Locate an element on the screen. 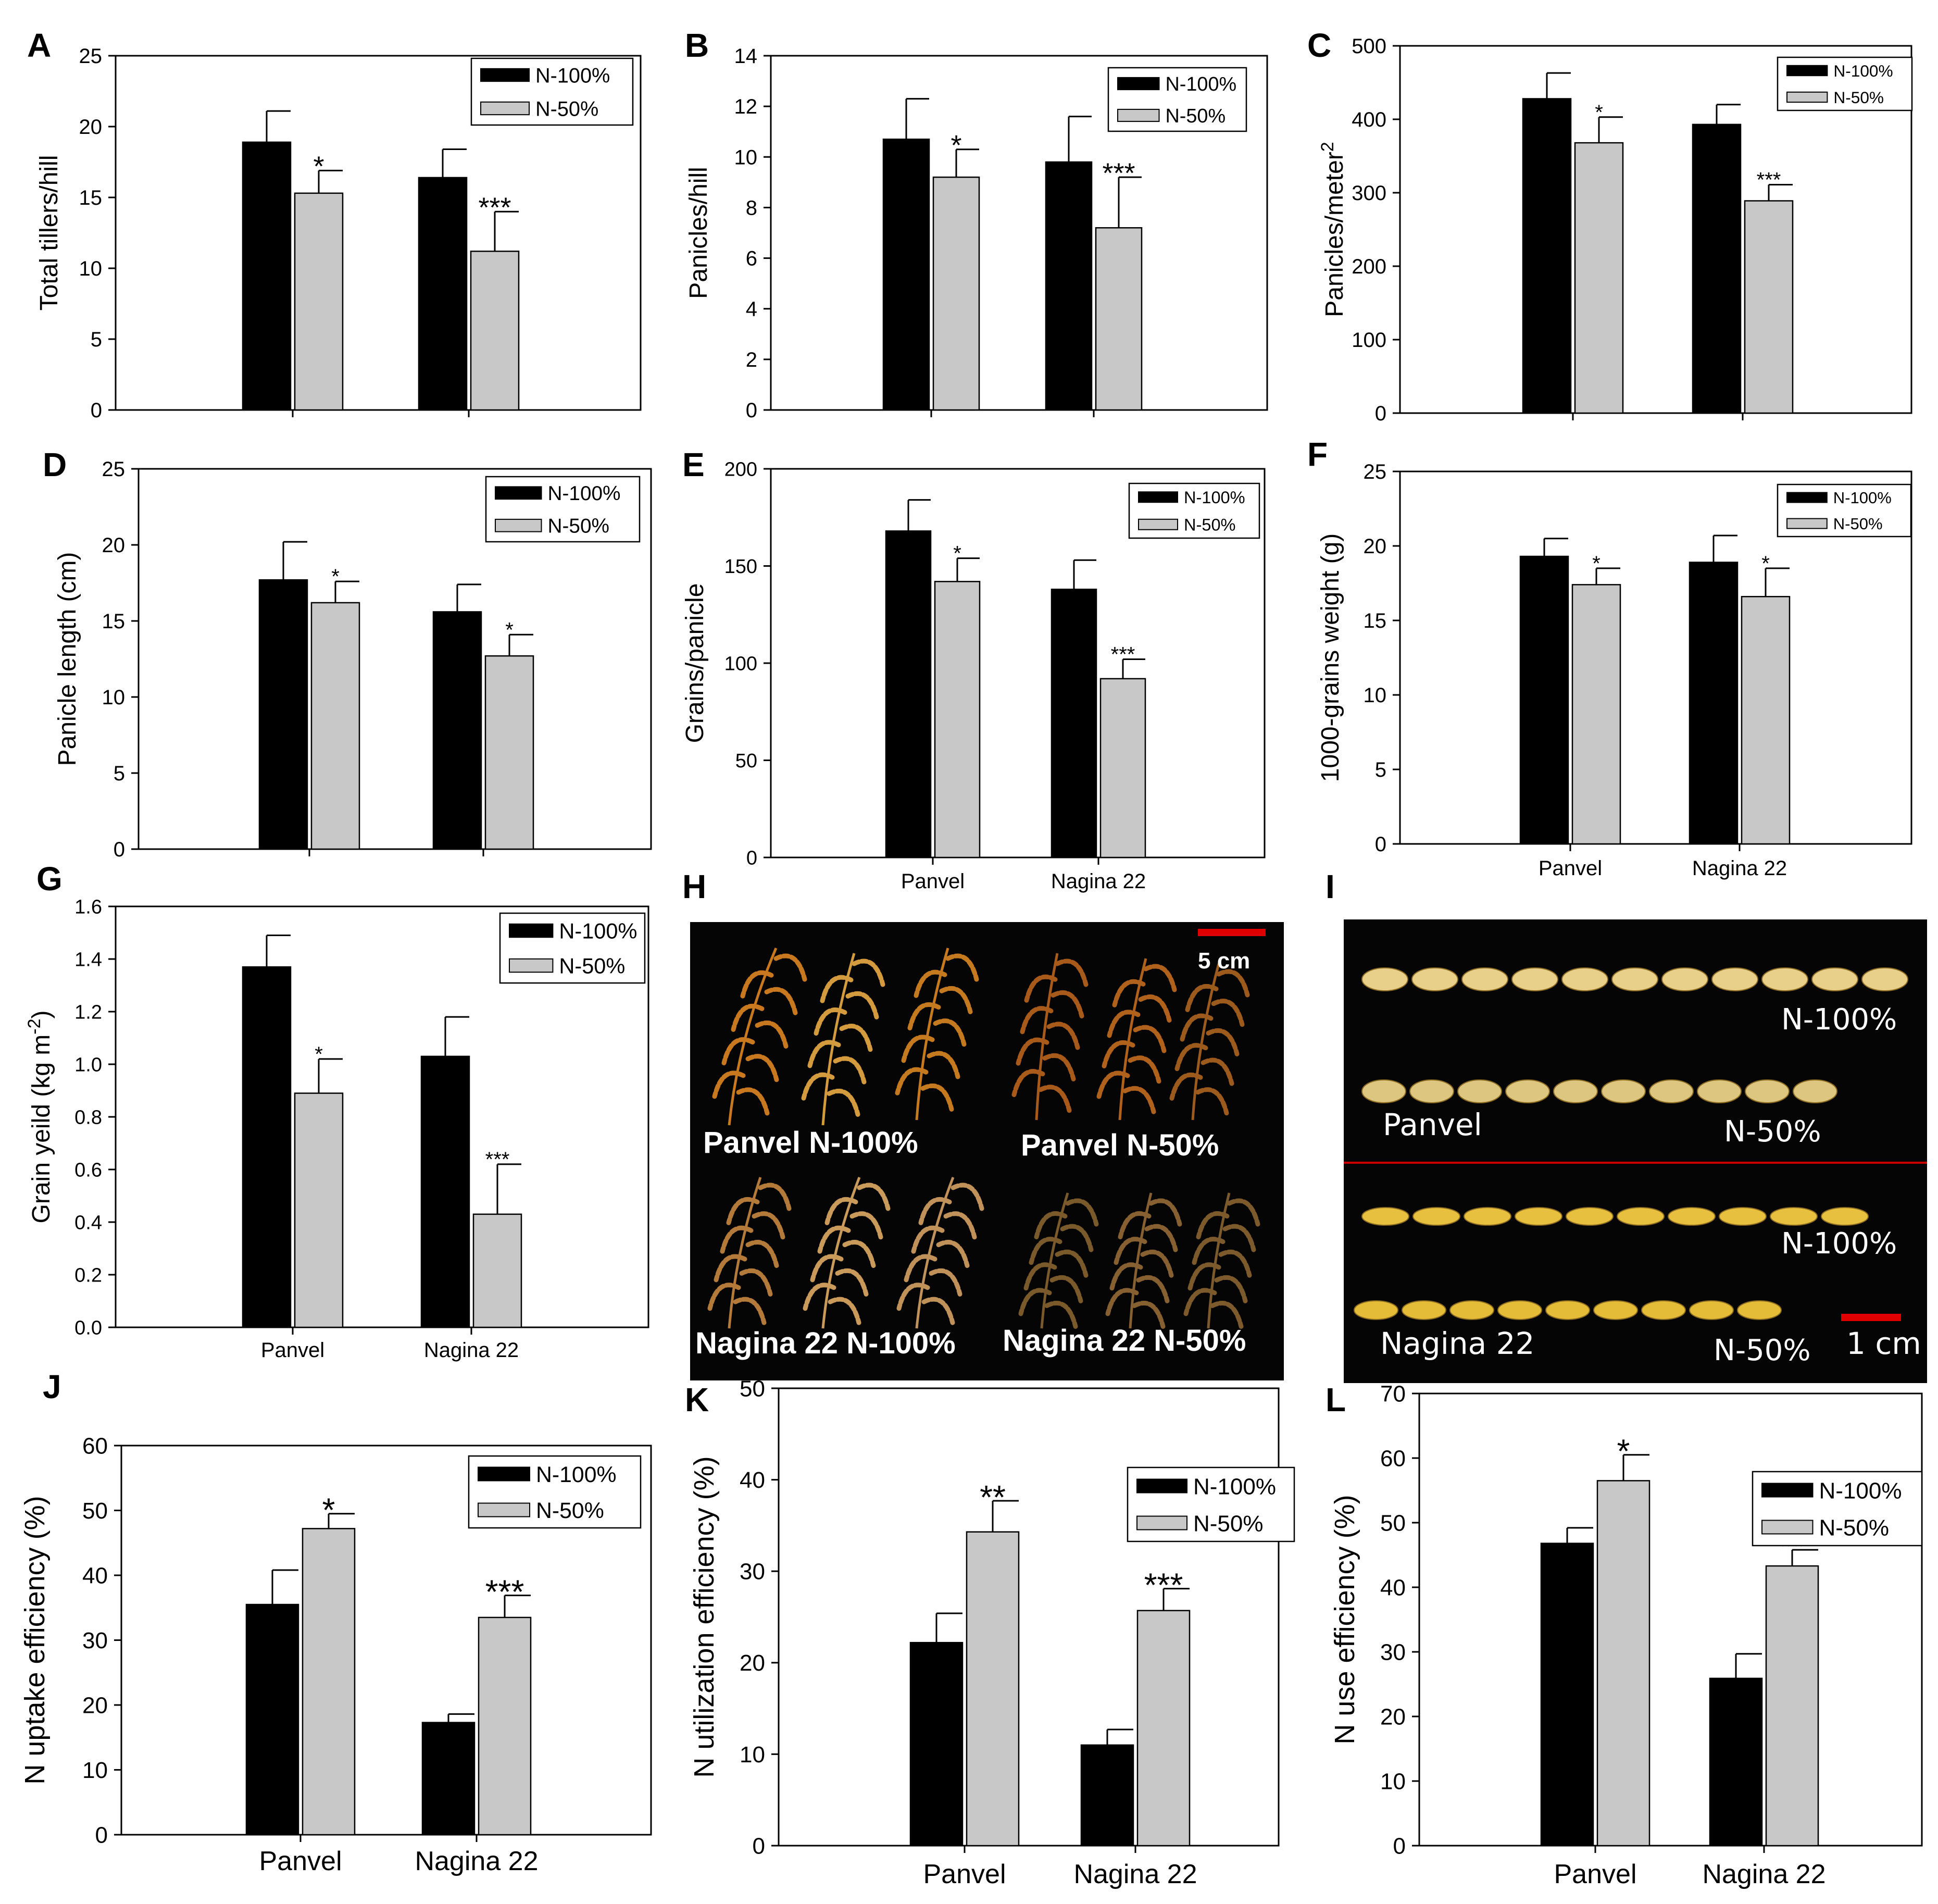 Image resolution: width=1938 pixels, height=1904 pixels. y-tick-label: 500 is located at coordinates (1369, 46).